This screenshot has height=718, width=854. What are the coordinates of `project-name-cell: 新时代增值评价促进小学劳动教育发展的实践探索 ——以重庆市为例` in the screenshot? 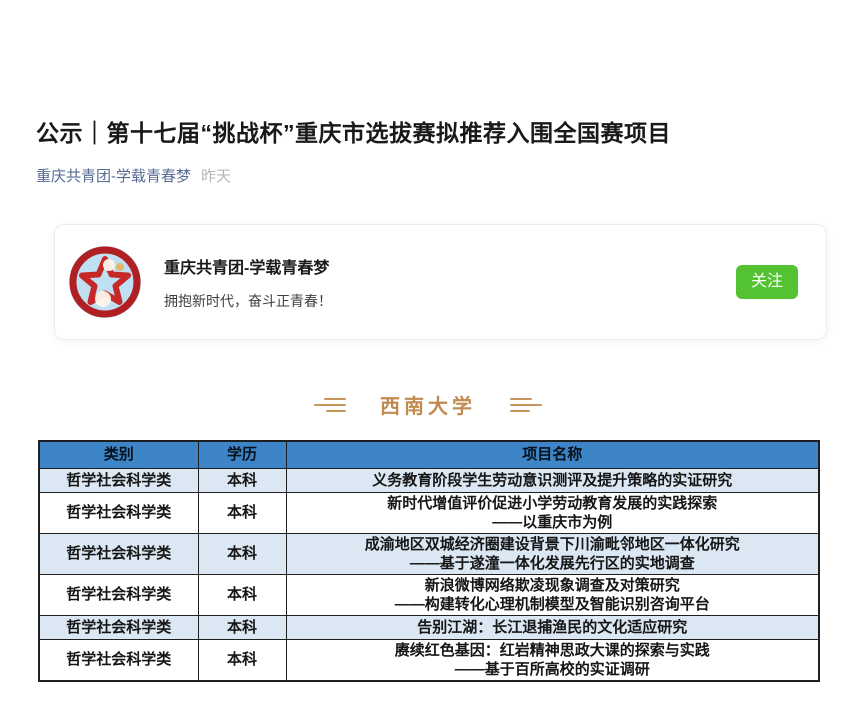 It's located at (552, 512).